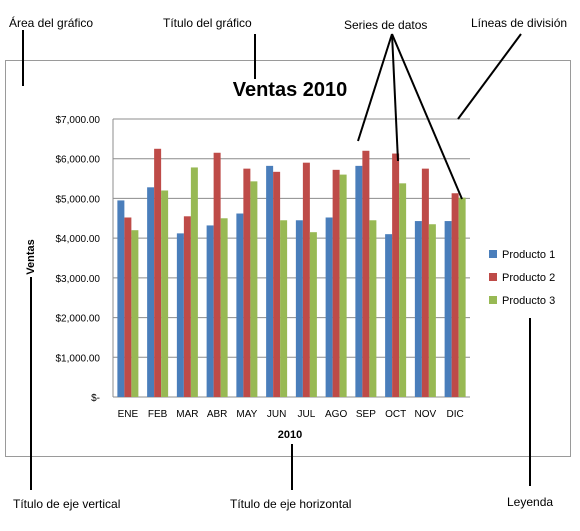  I want to click on y-tick-label: $3,000.00, so click(78, 279).